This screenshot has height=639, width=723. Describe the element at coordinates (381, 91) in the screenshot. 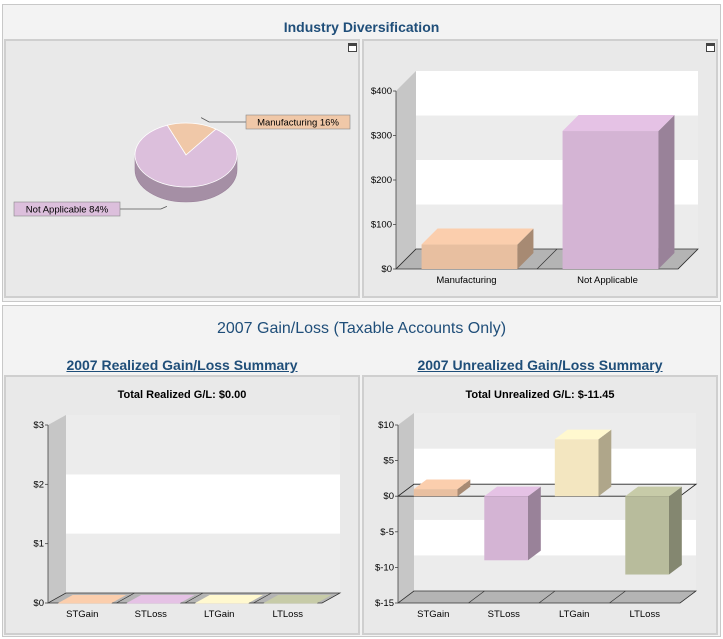

I see `y-tick-label-4: $400` at that location.